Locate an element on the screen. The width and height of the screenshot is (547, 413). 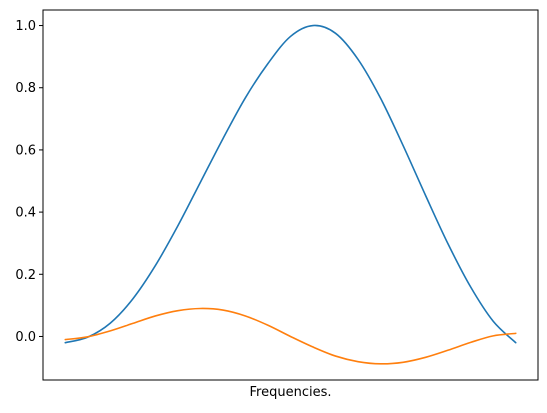
y-tick-label: 0.8 is located at coordinates (25, 88).